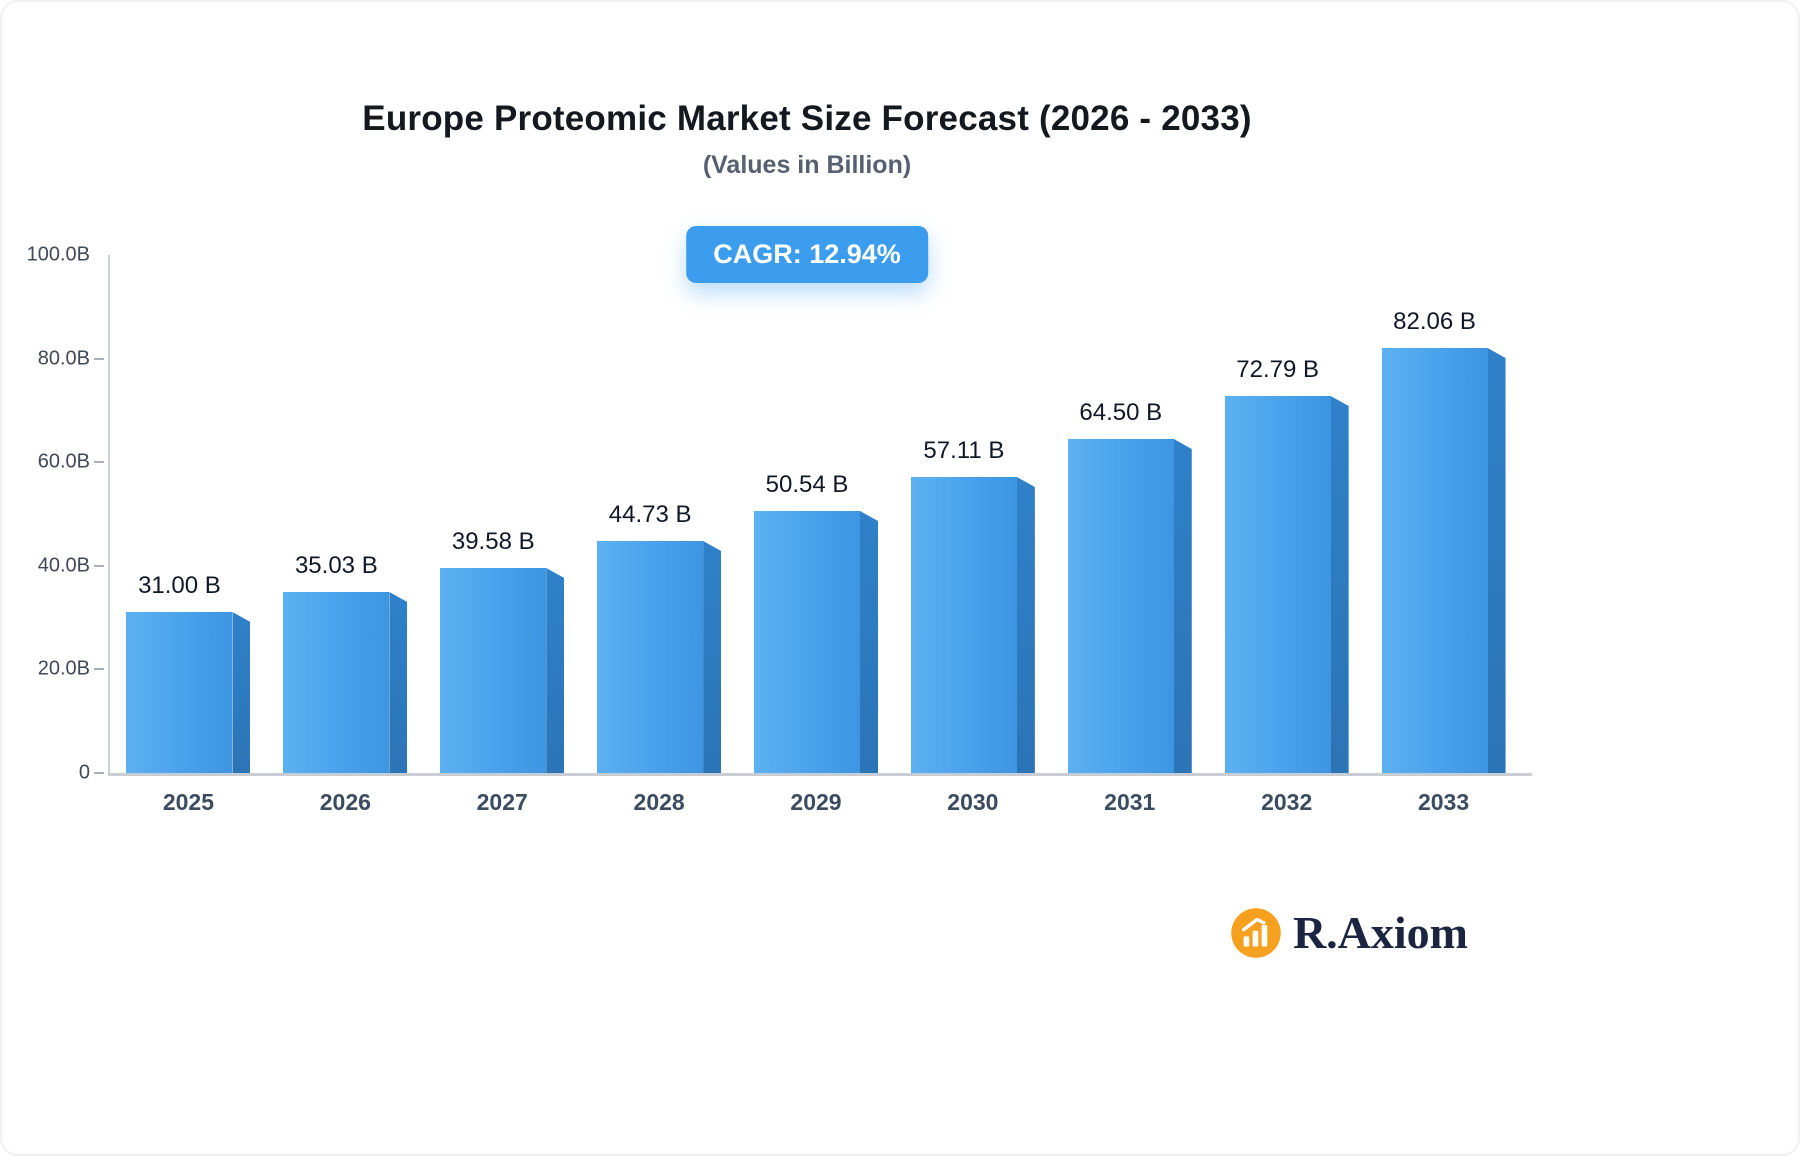 The image size is (1800, 1156). Describe the element at coordinates (807, 165) in the screenshot. I see `chart-subtitle: (Values in Billion)` at that location.